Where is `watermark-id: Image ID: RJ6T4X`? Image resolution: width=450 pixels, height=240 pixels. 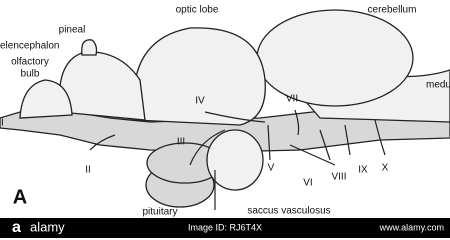 watermark-id: Image ID: RJ6T4X is located at coordinates (225, 227).